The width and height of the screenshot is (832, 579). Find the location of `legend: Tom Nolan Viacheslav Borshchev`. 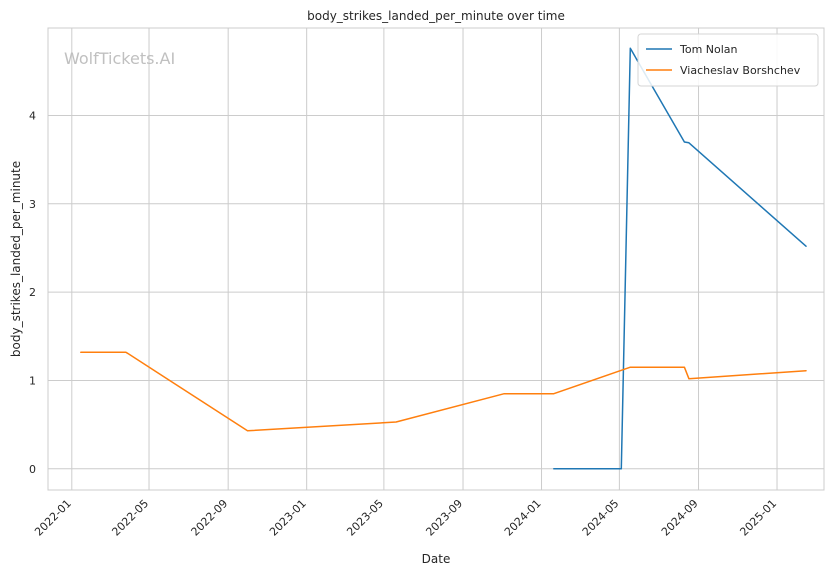

legend: Tom Nolan Viacheslav Borshchev is located at coordinates (728, 60).